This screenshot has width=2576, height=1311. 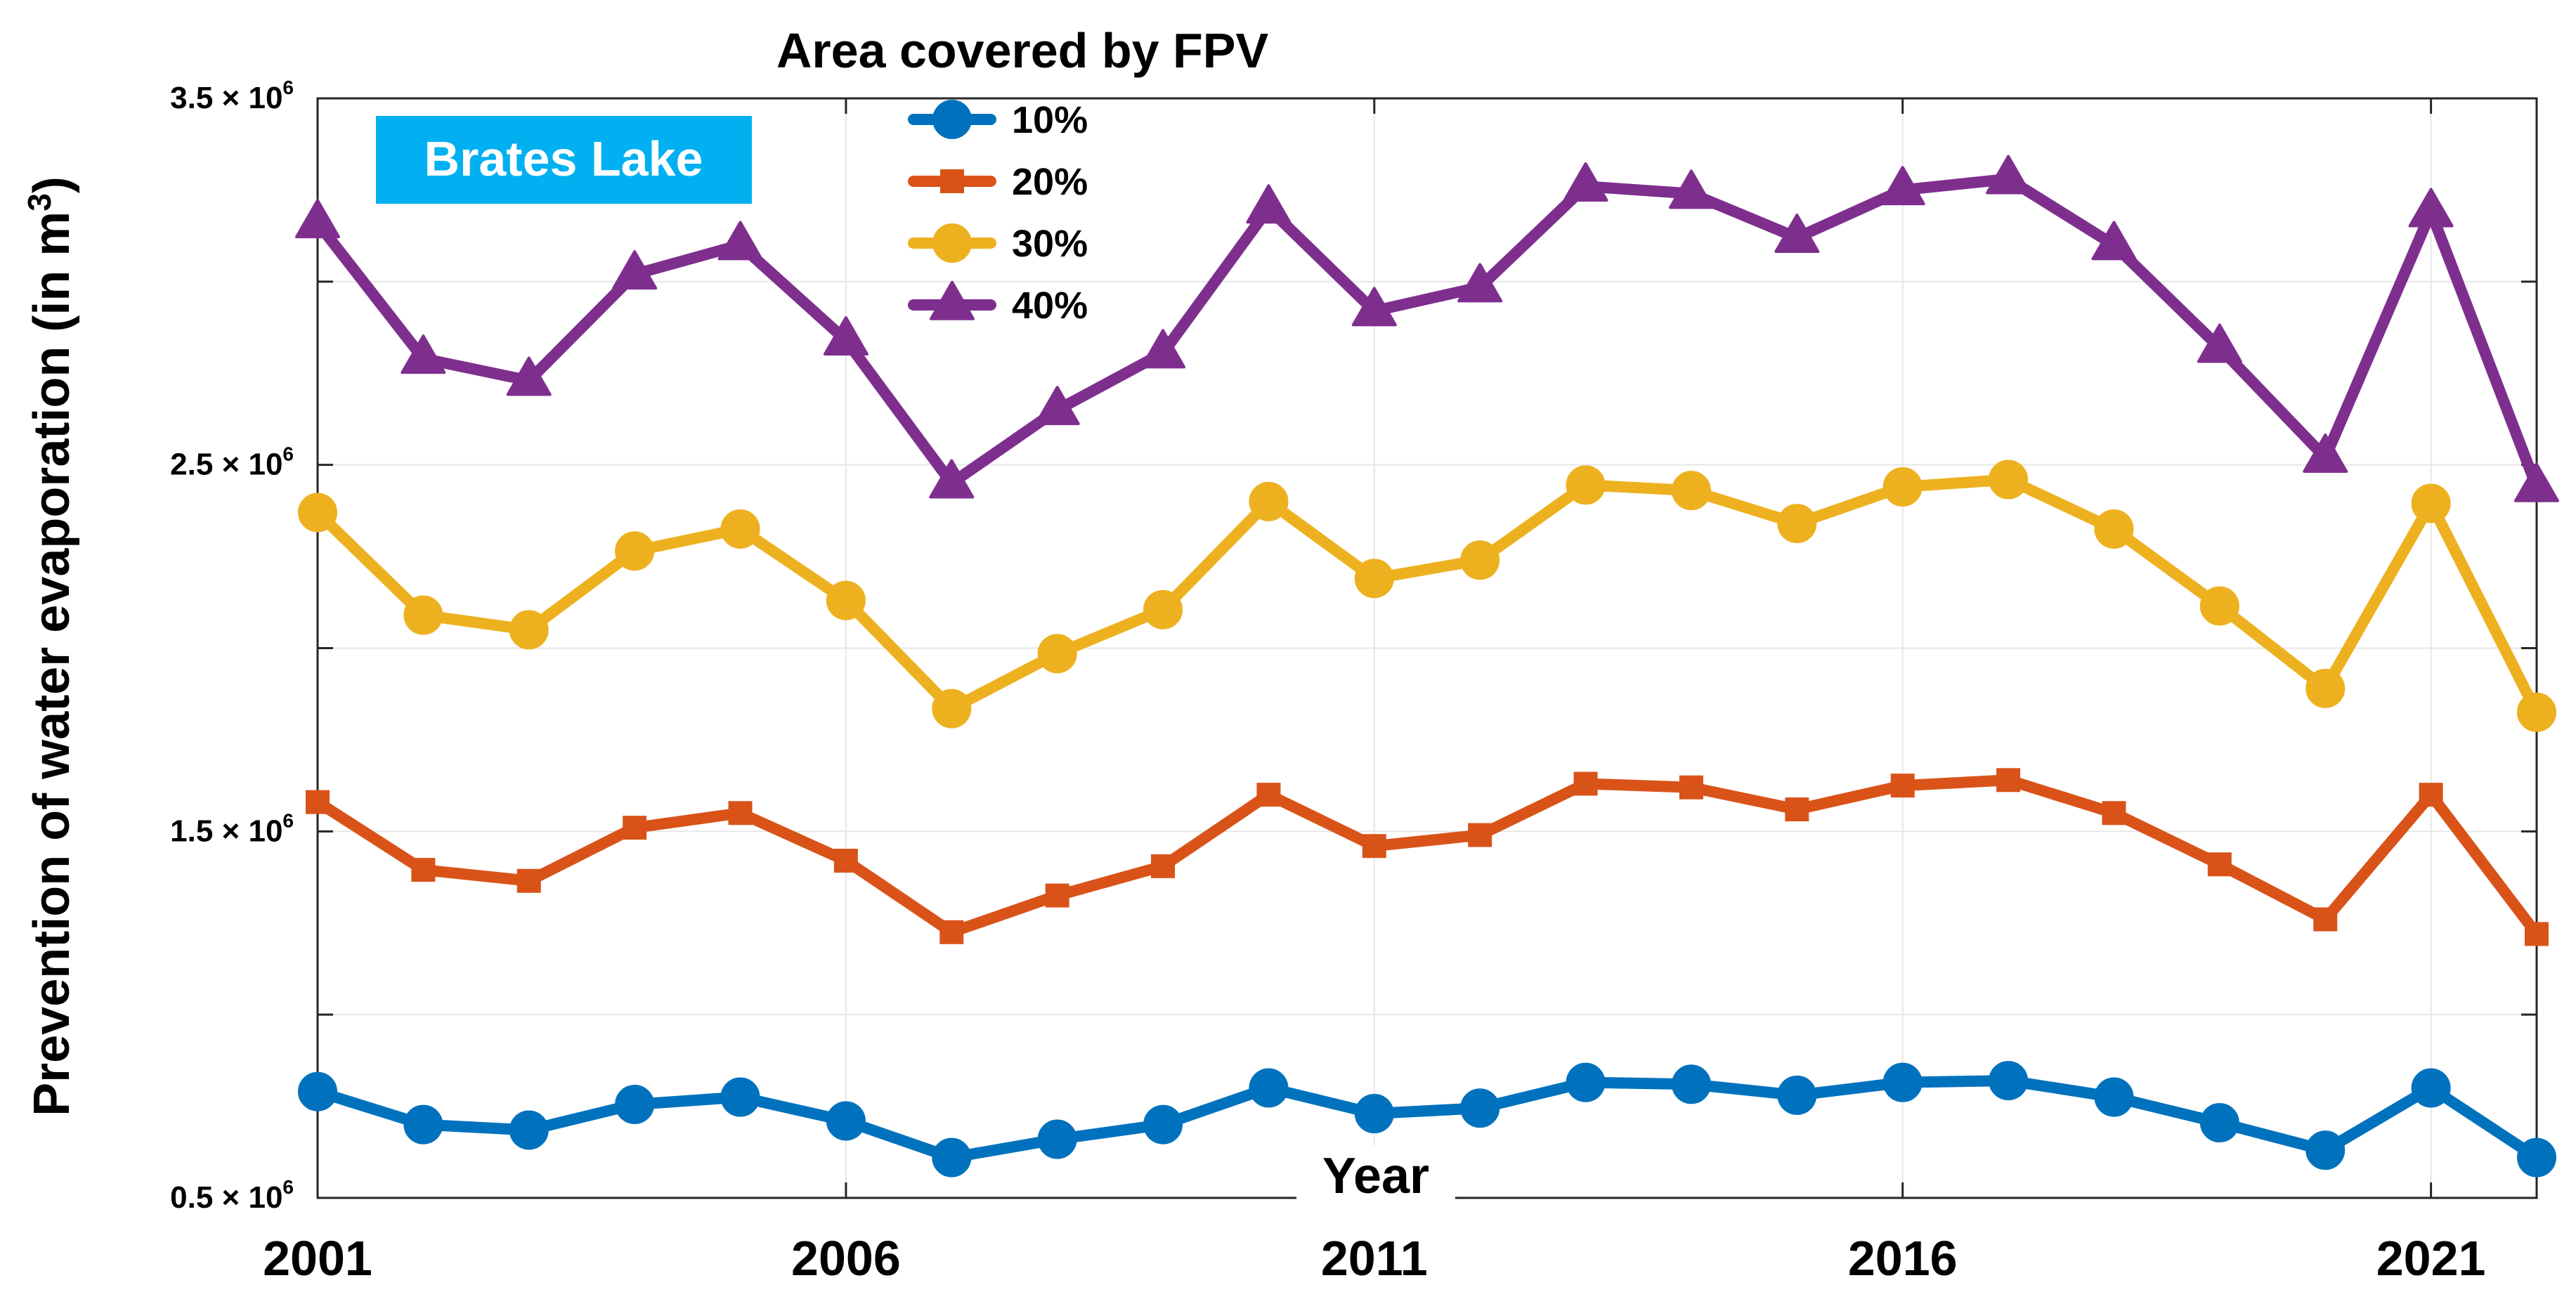 I want to click on legend-item: 20%, so click(x=998, y=182).